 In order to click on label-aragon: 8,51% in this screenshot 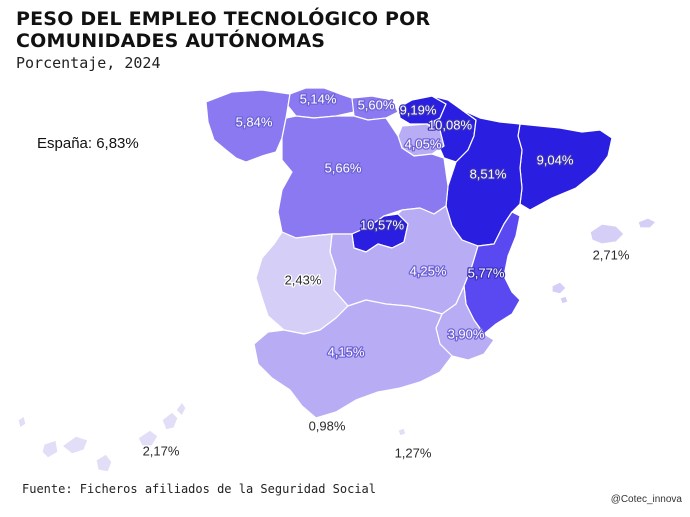, I will do `click(488, 173)`.